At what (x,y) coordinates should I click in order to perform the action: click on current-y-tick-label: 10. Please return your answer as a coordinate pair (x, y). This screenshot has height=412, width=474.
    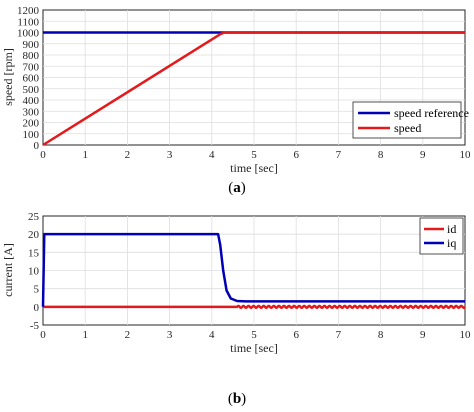
    Looking at the image, I should click on (34, 272).